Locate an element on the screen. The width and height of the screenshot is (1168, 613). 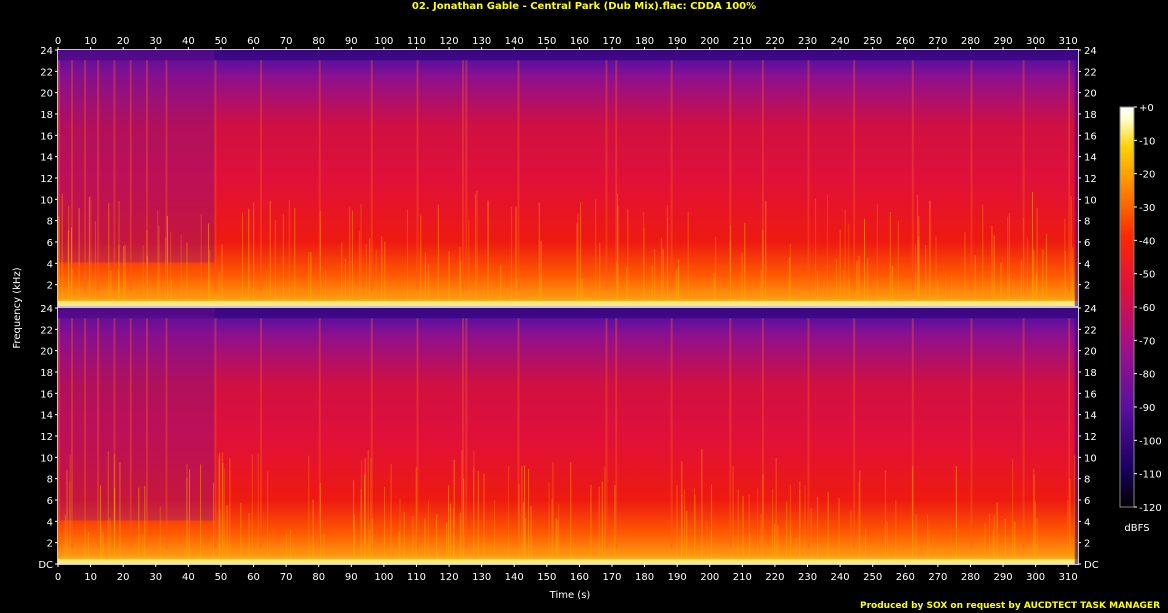
x-tick-label-top: 260 is located at coordinates (905, 41).